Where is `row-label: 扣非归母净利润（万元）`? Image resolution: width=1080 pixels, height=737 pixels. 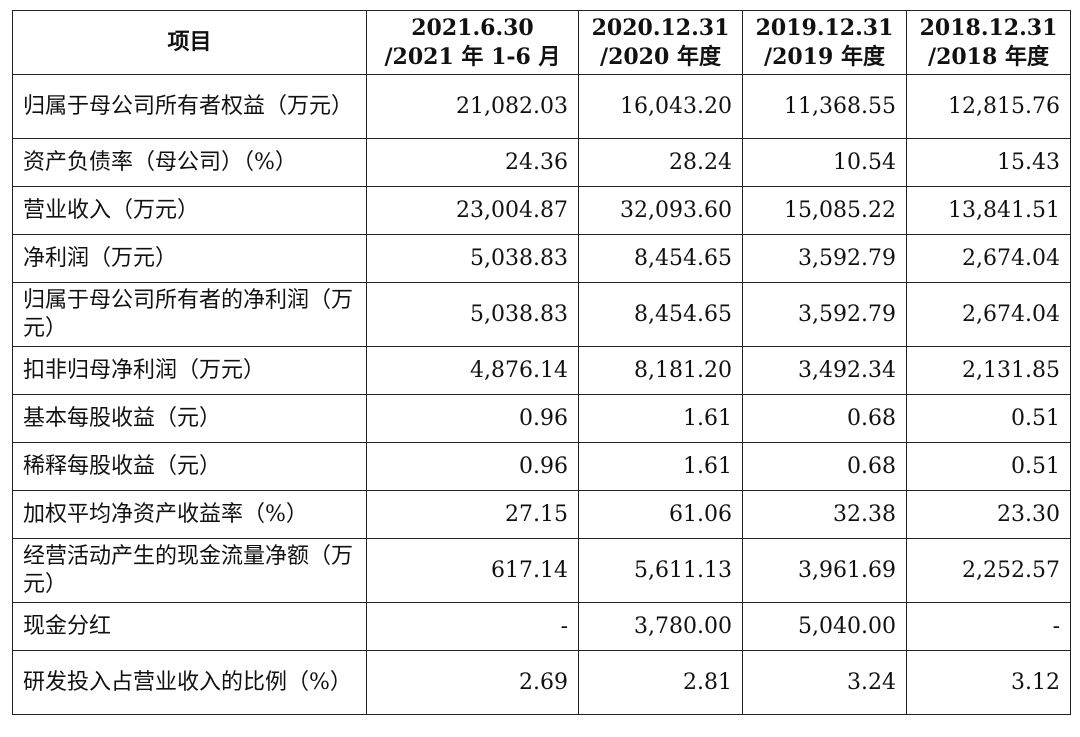 row-label: 扣非归母净利润（万元） is located at coordinates (189, 370).